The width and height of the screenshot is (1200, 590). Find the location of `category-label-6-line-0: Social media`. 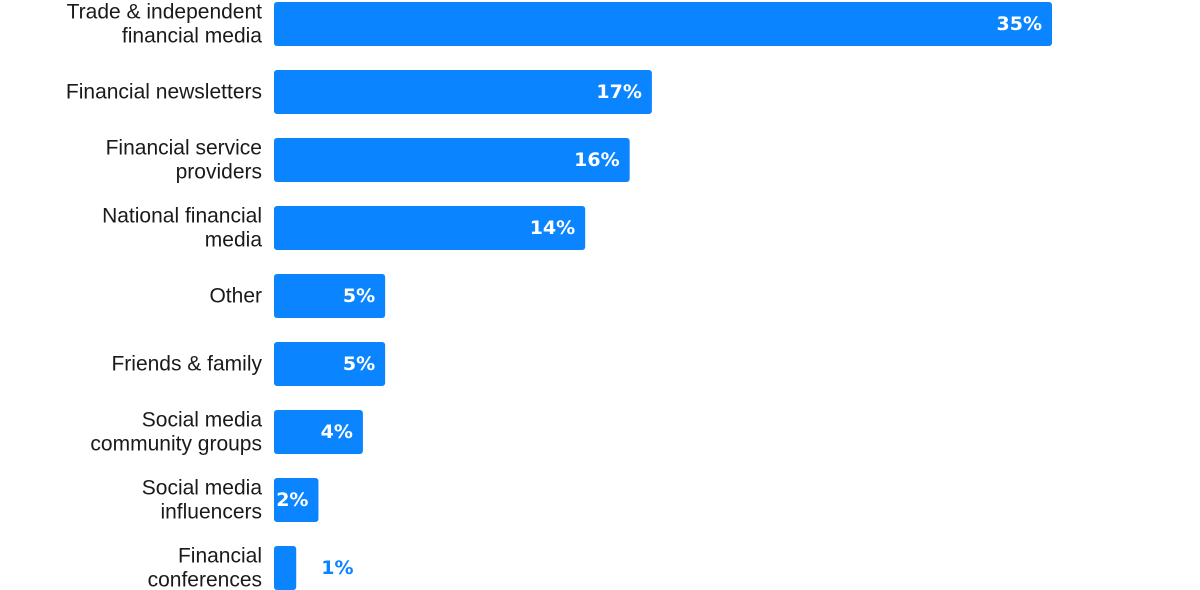

category-label-6-line-0: Social media is located at coordinates (202, 420).